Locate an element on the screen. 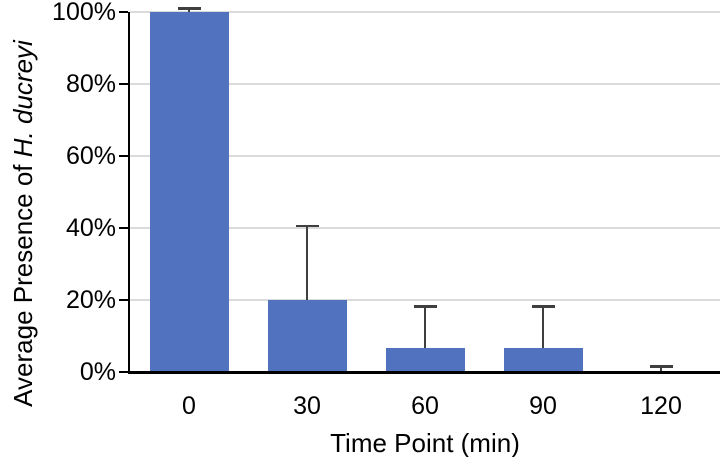 The image size is (720, 457). y-tick-label: 0% is located at coordinates (97, 371).